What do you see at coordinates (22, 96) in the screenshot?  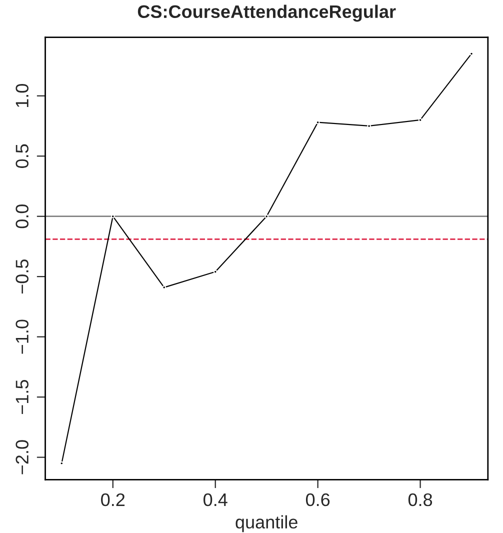 I see `y-tick-label: 1.0` at bounding box center [22, 96].